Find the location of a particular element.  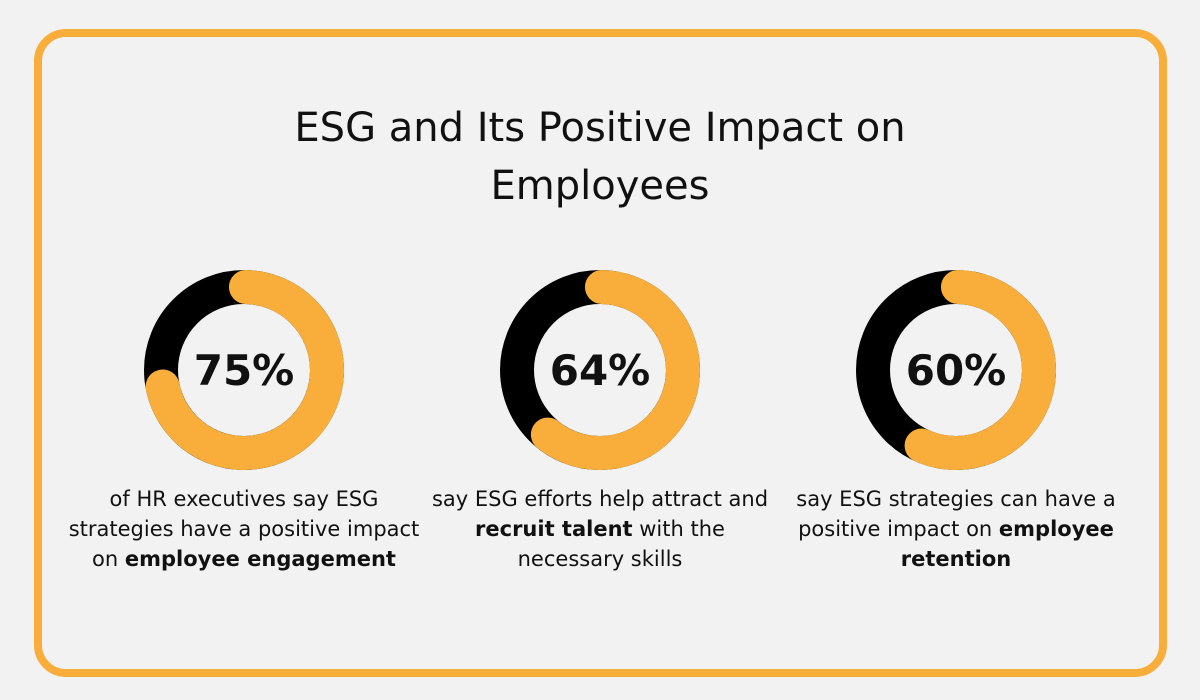

title-line-1: ESG and Its Positive Impact on is located at coordinates (600, 127).